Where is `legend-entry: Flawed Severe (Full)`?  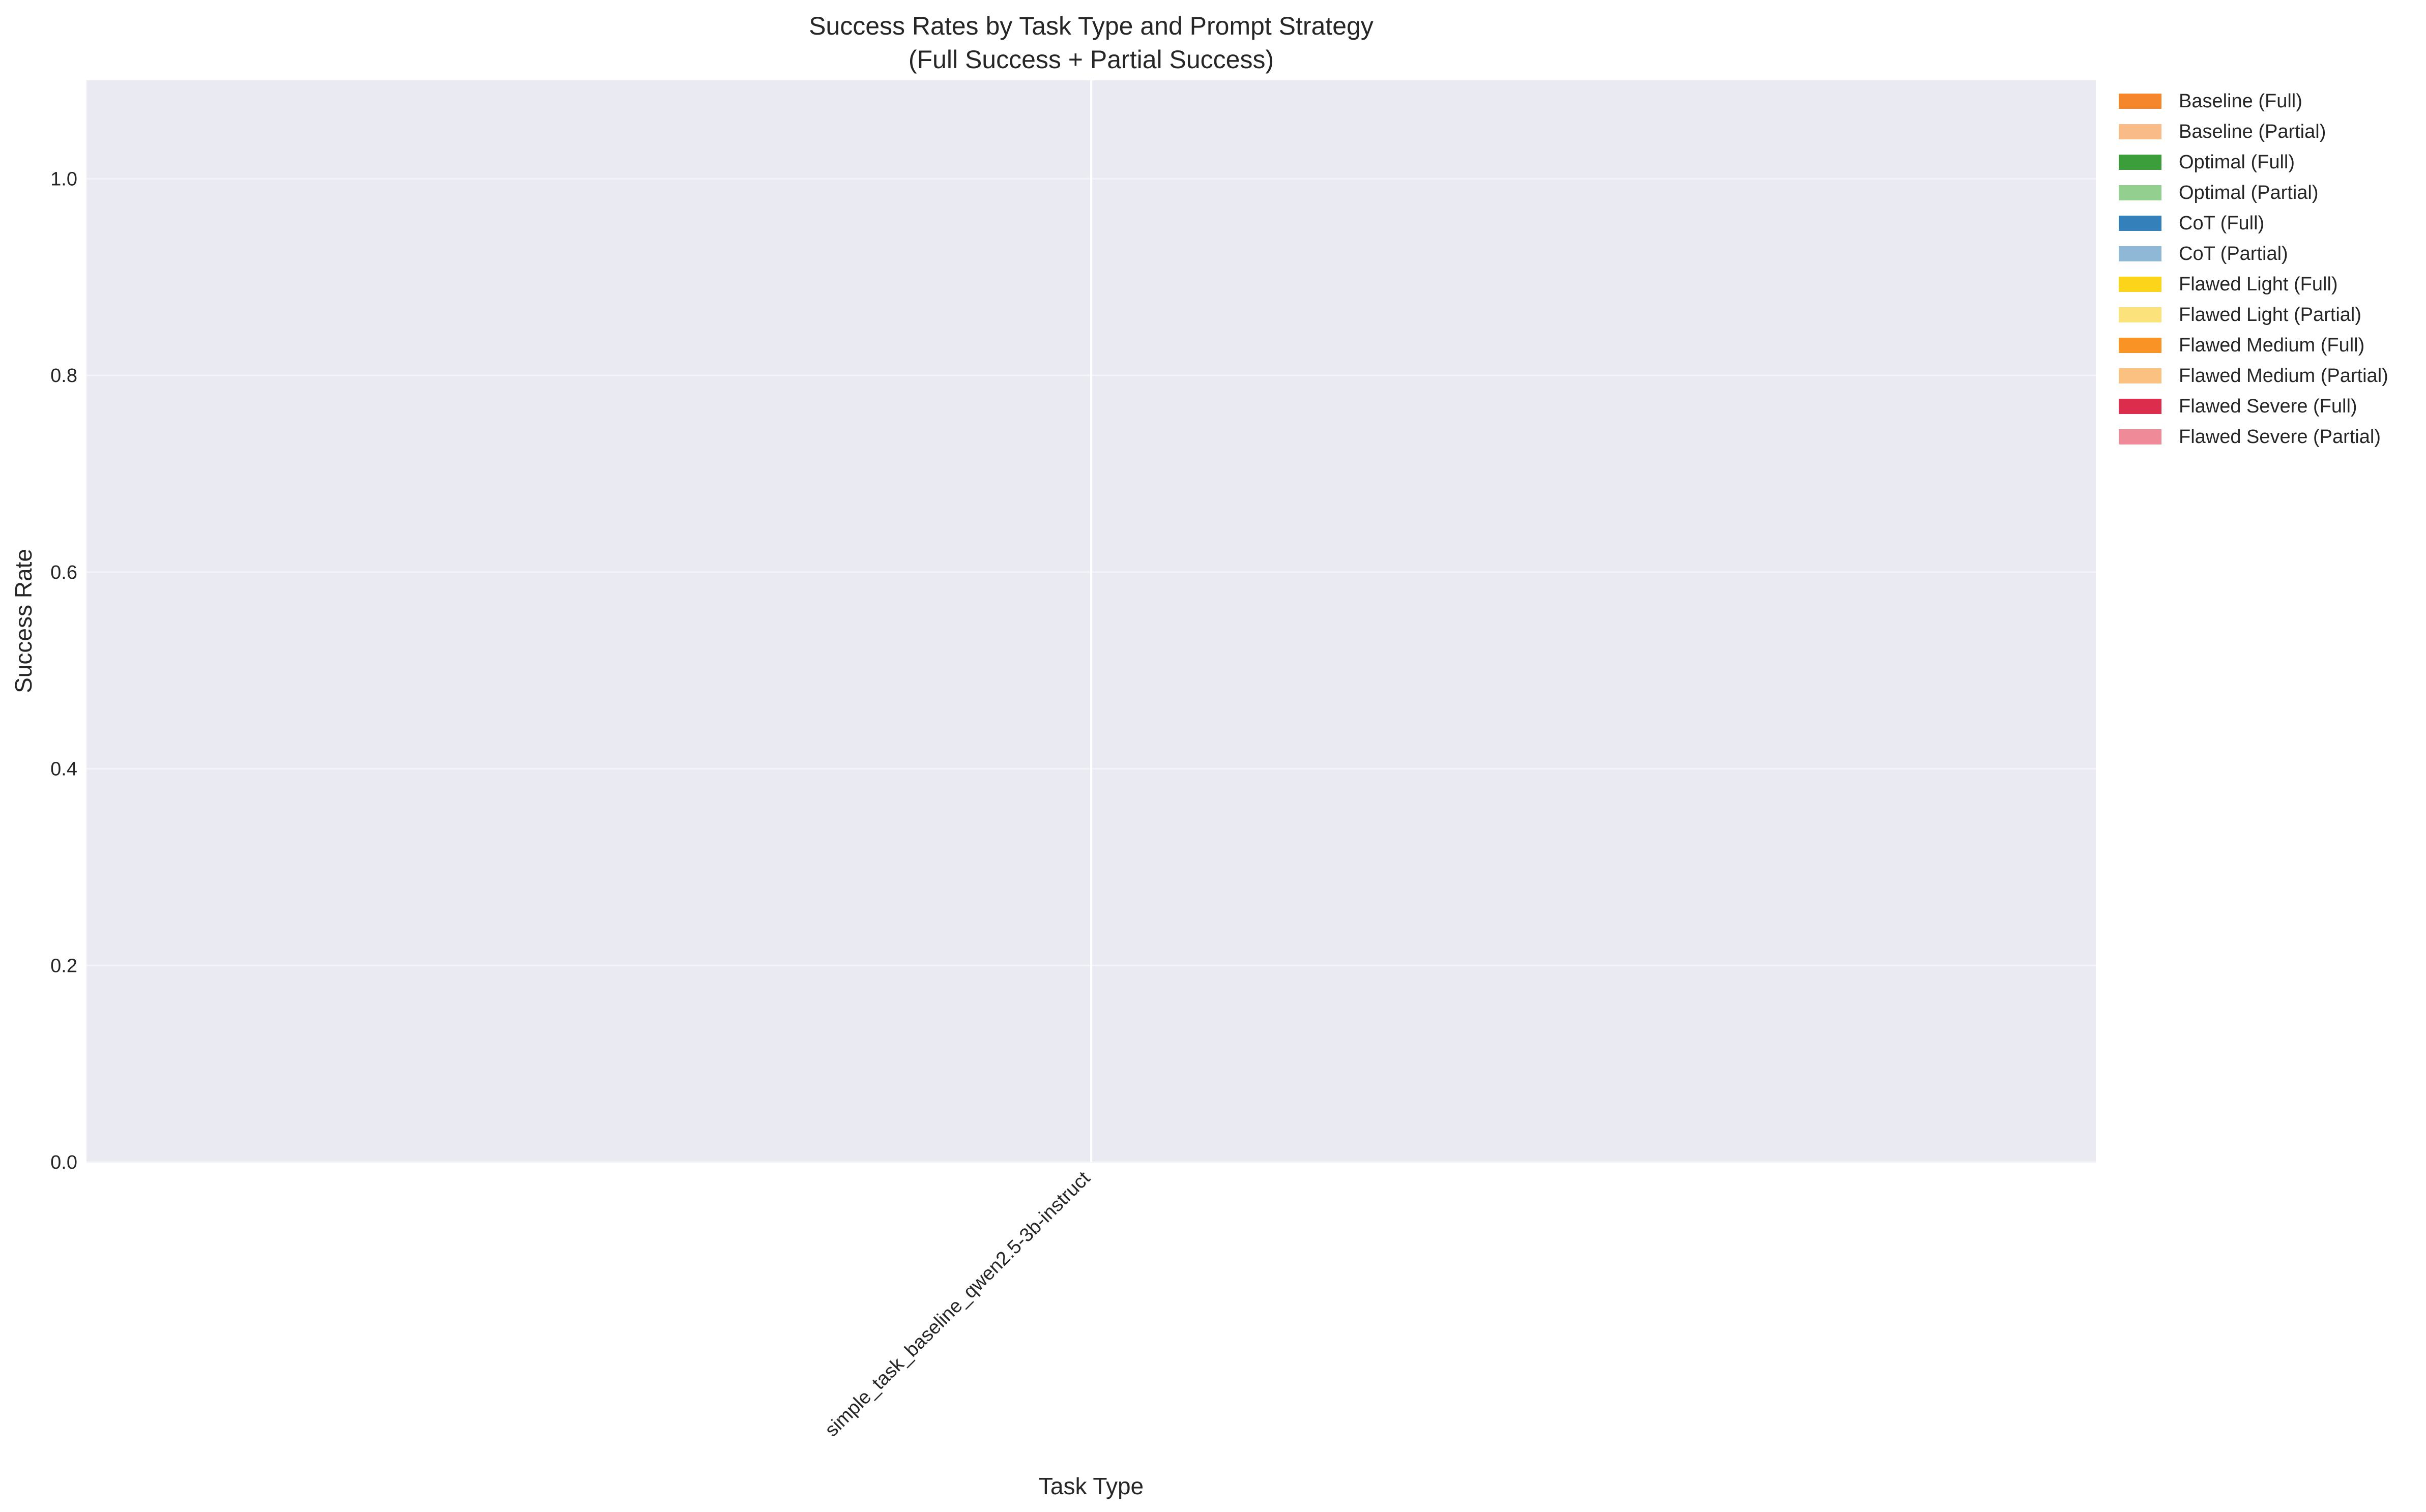
legend-entry: Flawed Severe (Full) is located at coordinates (2268, 406).